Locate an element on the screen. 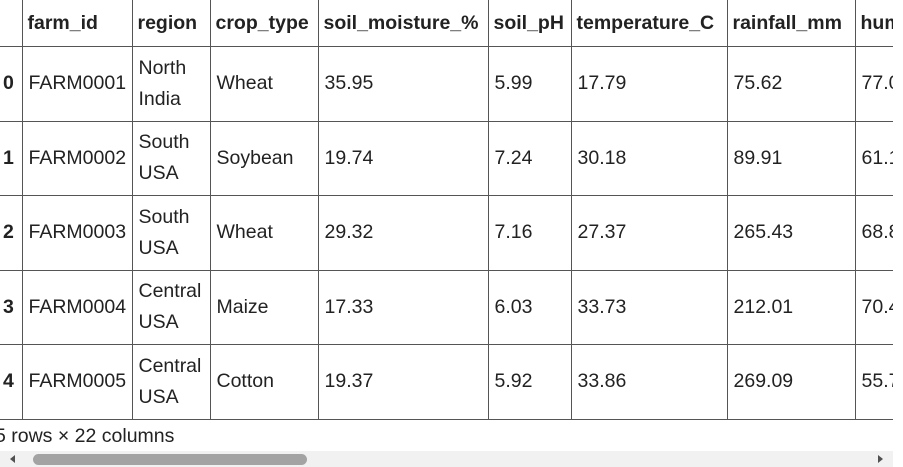 The image size is (903, 467). table-cell: North India is located at coordinates (171, 84).